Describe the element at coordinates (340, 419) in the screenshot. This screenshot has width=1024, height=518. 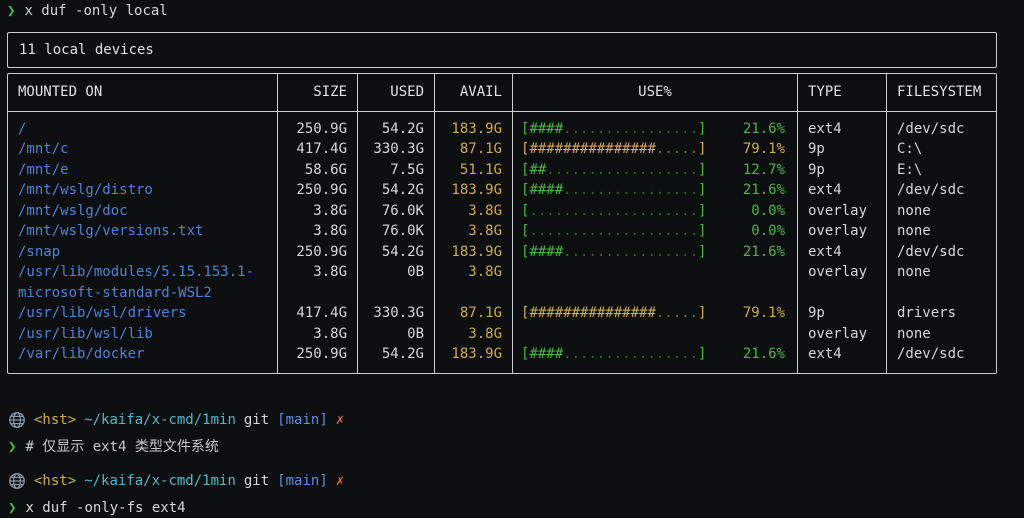
I see `prompt-dirty-mark: ✗` at that location.